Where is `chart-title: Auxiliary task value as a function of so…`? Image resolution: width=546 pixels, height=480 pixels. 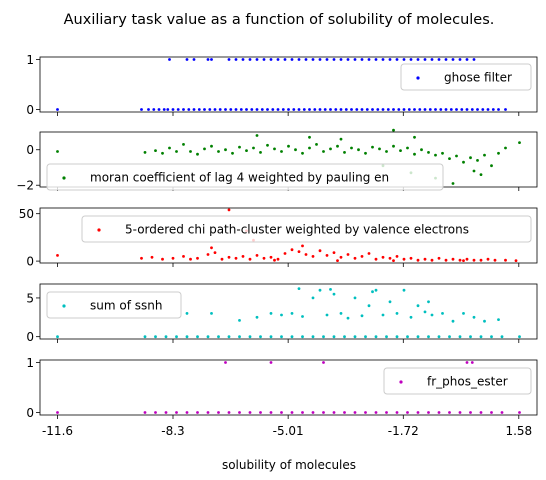
chart-title: Auxiliary task value as a function of so… is located at coordinates (279, 20).